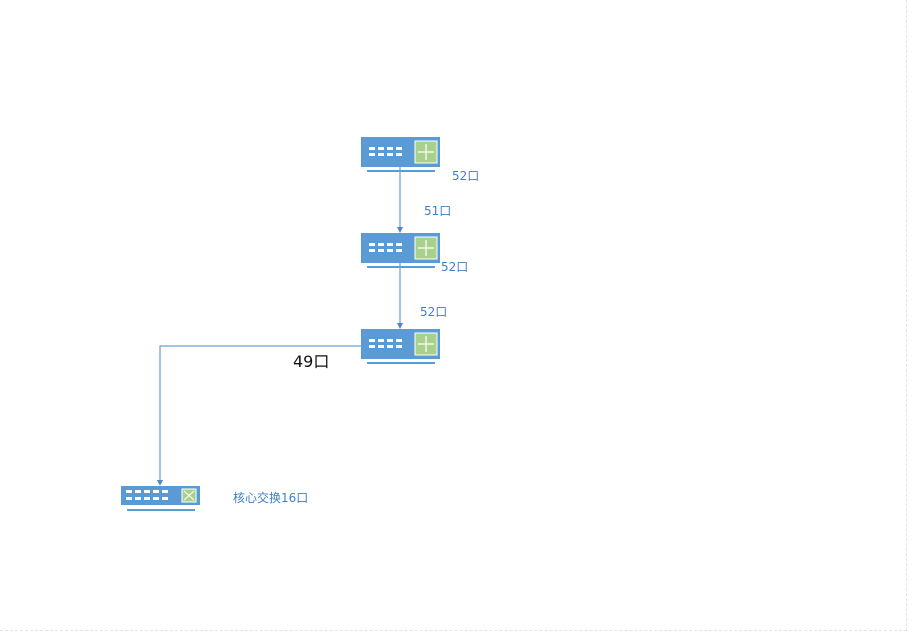 This screenshot has width=921, height=635. I want to click on port-label: 49口, so click(311, 361).